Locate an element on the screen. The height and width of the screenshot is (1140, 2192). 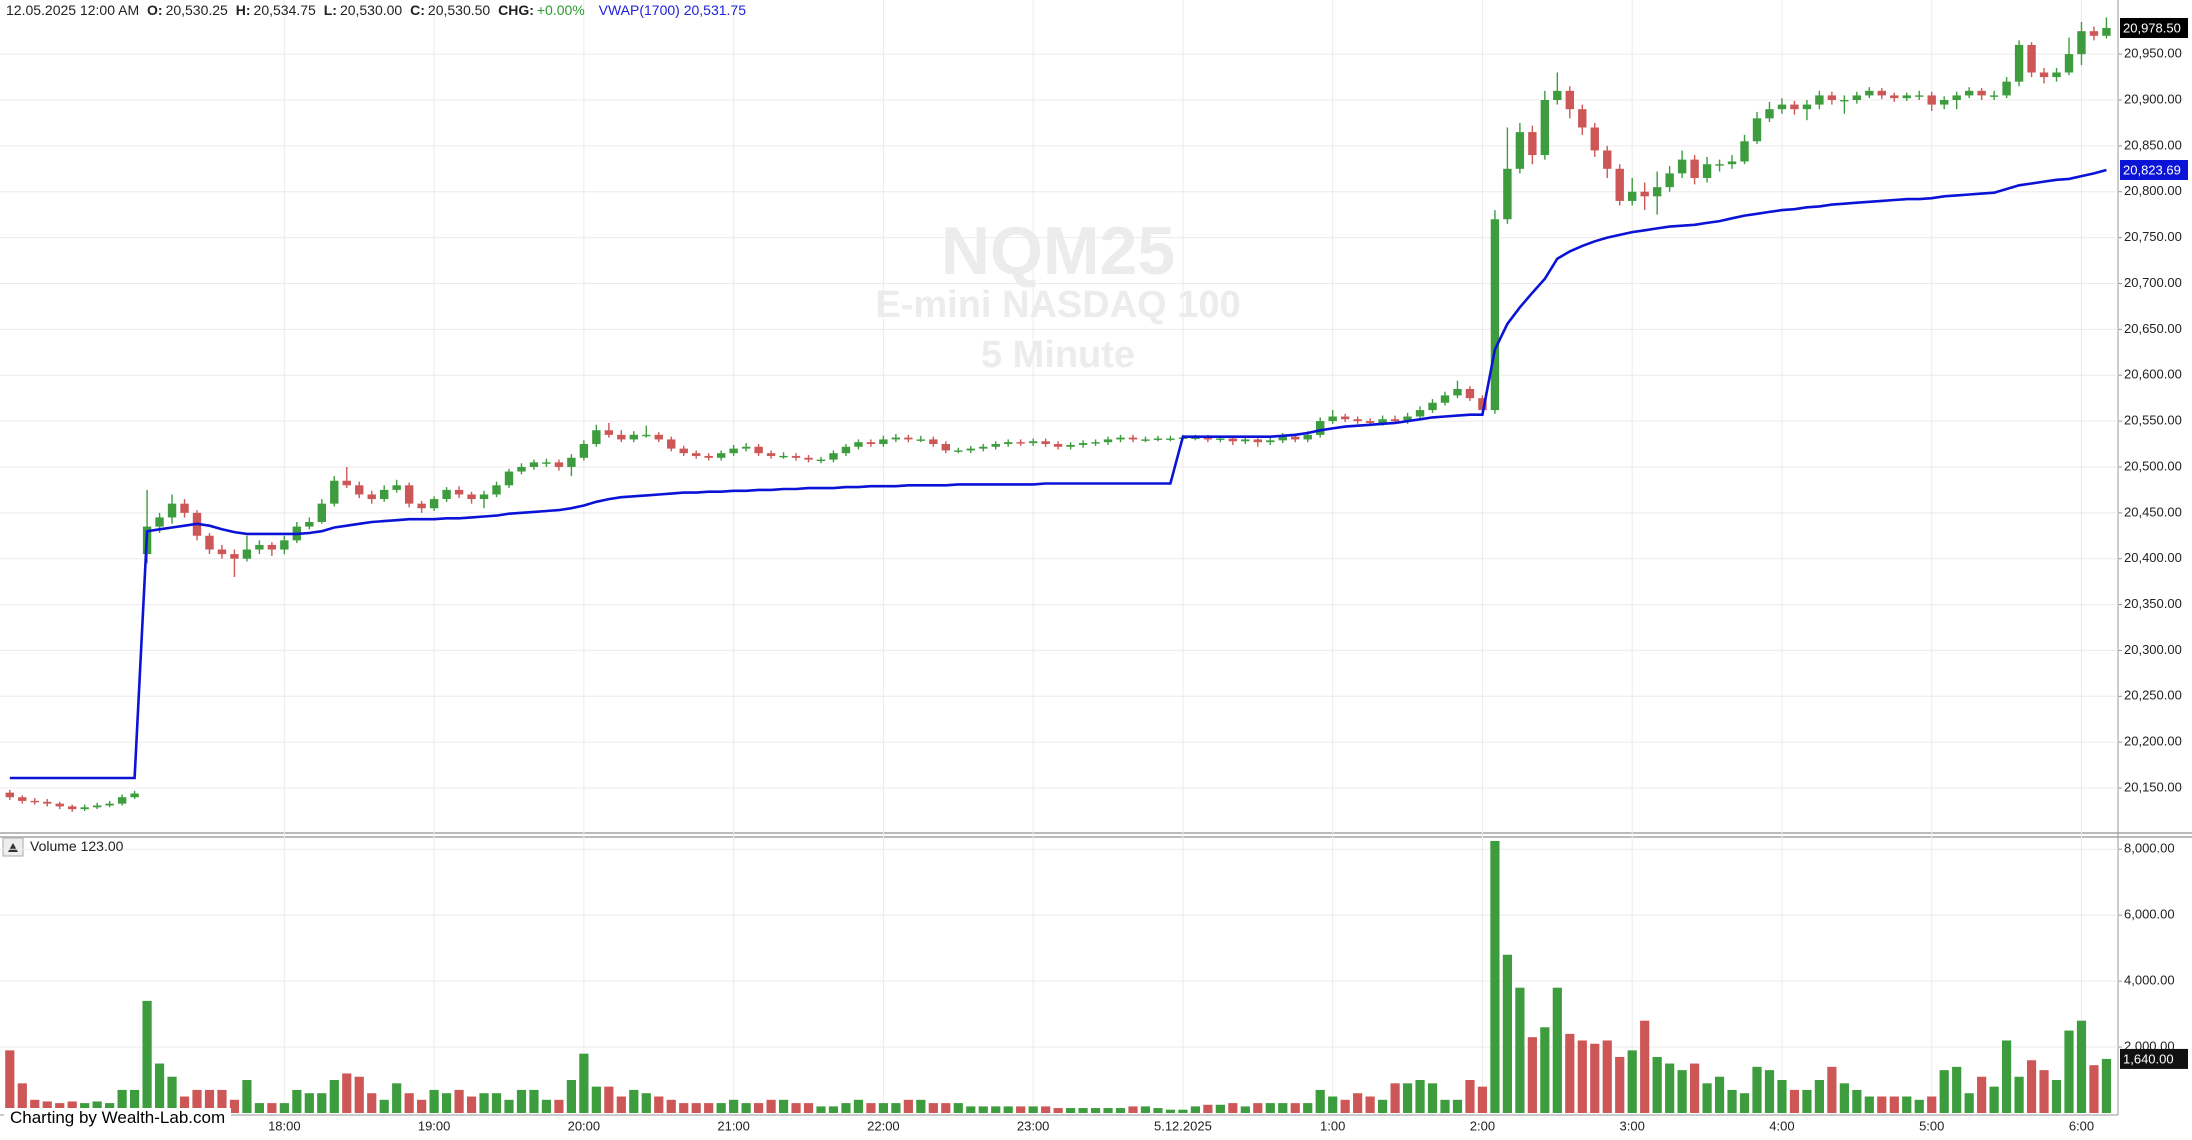
y-tick-label: 20,850.00 is located at coordinates (2153, 144).